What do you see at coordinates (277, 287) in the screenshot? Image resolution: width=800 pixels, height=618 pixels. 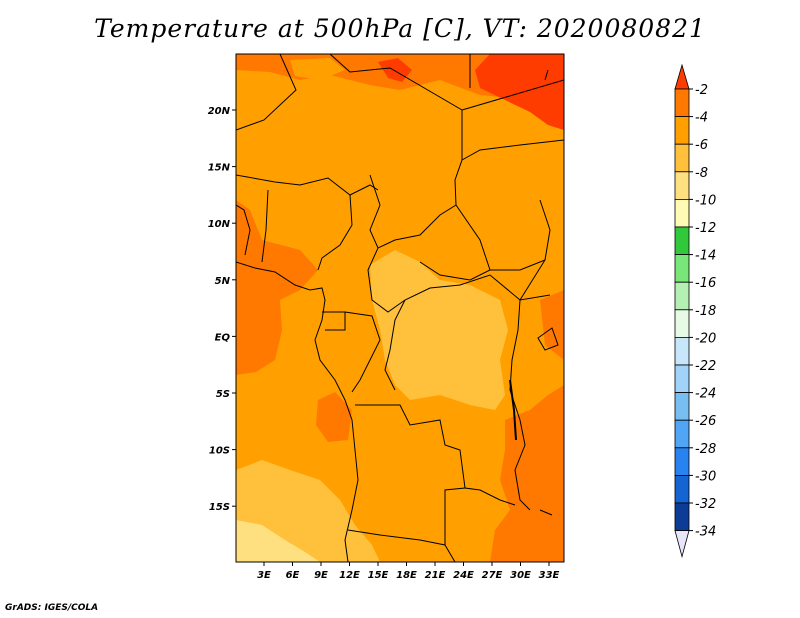 I see `field-warm-guinea` at bounding box center [277, 287].